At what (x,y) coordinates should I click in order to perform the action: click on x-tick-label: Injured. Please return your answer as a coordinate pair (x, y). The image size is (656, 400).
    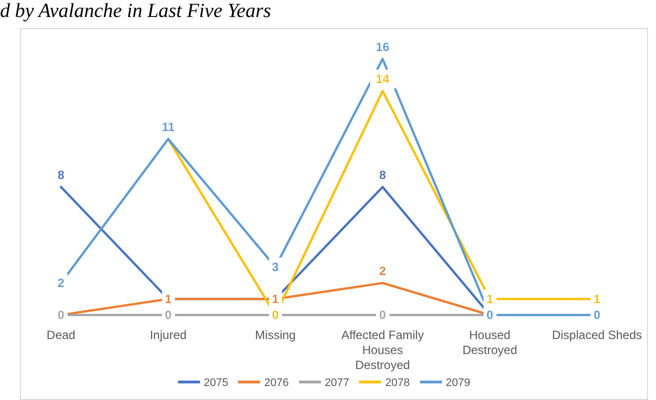
    Looking at the image, I should click on (168, 335).